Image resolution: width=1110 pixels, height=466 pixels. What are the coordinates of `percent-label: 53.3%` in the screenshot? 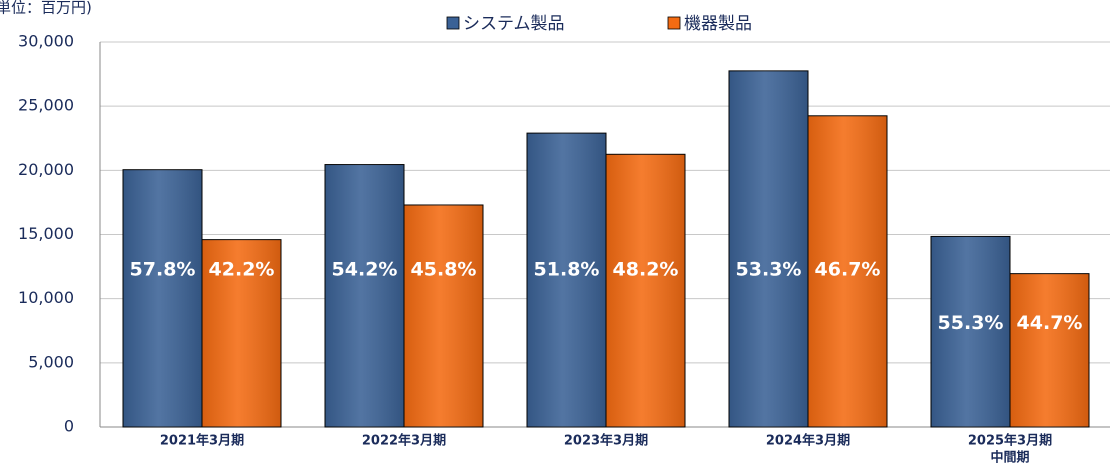 It's located at (769, 270).